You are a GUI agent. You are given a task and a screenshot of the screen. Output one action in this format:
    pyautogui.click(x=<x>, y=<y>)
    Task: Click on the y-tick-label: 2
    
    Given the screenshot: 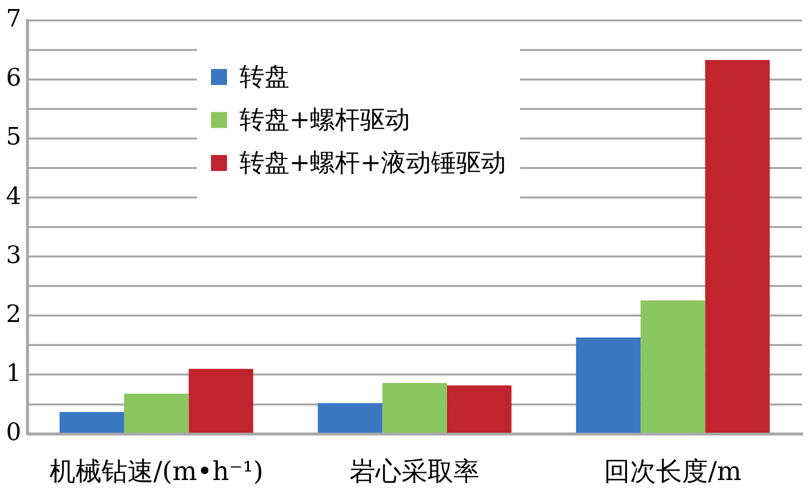 What is the action you would take?
    pyautogui.click(x=14, y=314)
    